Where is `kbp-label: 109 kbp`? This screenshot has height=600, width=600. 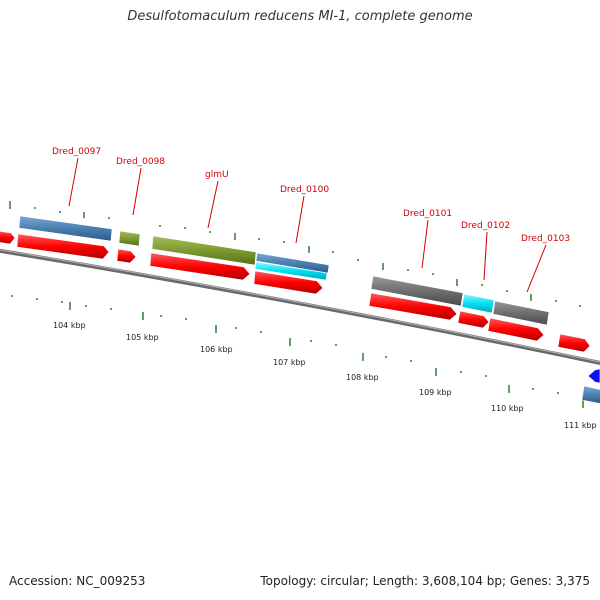 kbp-label: 109 kbp is located at coordinates (435, 392).